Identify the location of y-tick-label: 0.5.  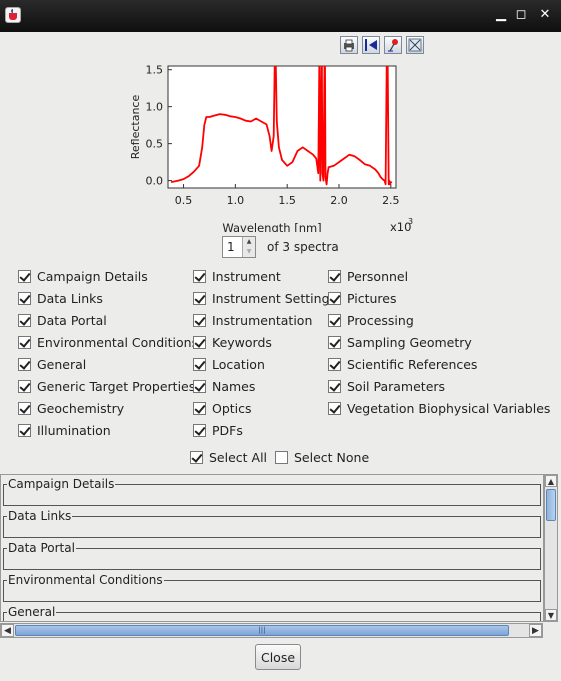
(155, 144).